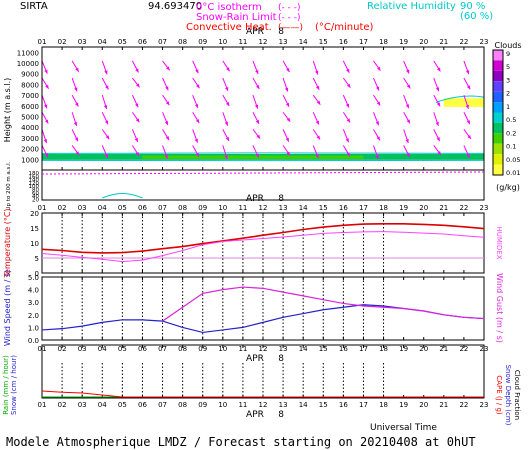 Image resolution: width=528 pixels, height=450 pixels. I want to click on temp-hour-label-04: 04, so click(102, 208).